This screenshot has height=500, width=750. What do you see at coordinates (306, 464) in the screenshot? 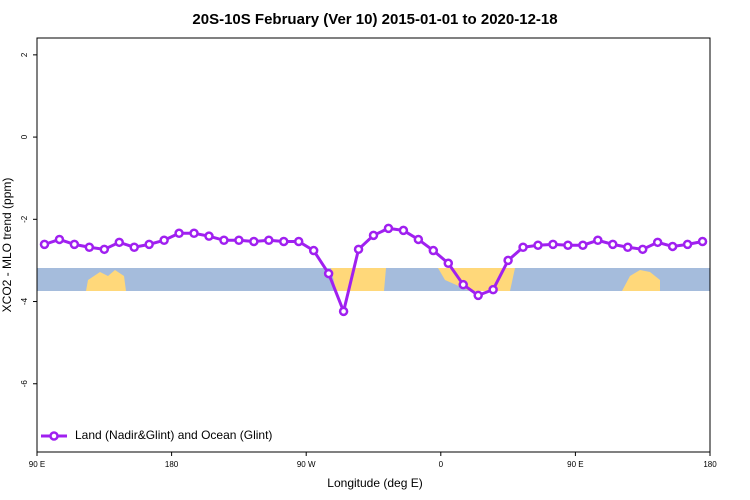
I see `x-tick-label: 90 W` at bounding box center [306, 464].